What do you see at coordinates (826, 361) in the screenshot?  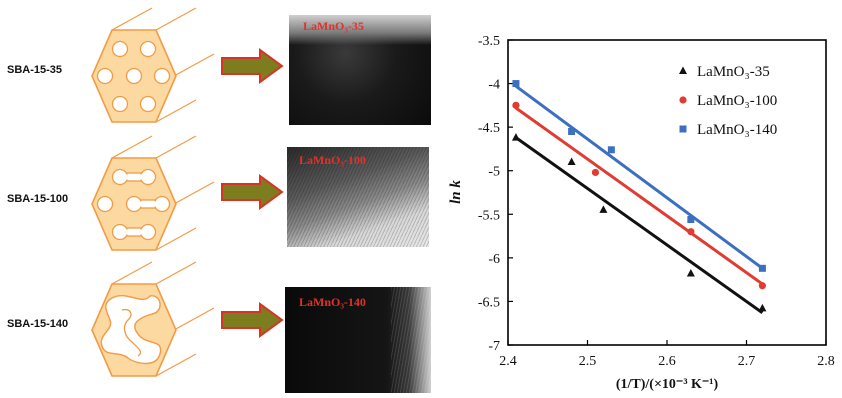 I see `x-tick-label: 2.8` at bounding box center [826, 361].